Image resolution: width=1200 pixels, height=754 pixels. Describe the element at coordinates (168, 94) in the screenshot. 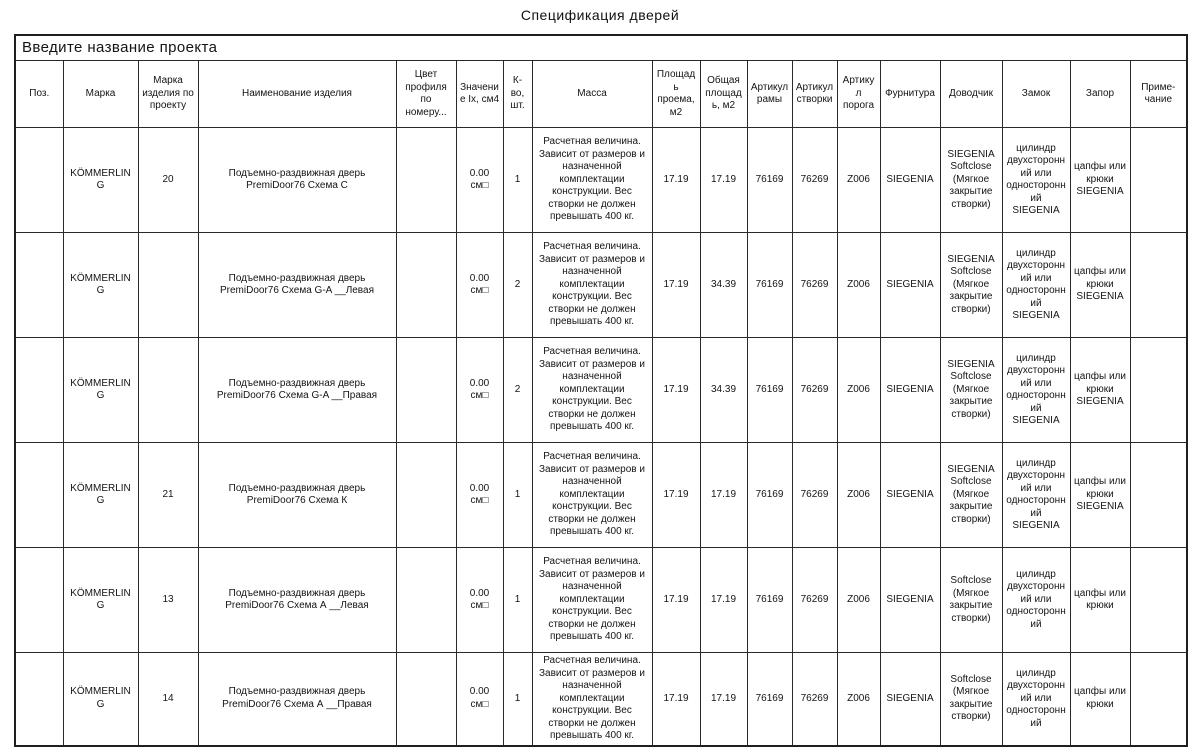

I see `column-header-project-mark: Марка изделия по проекту` at that location.